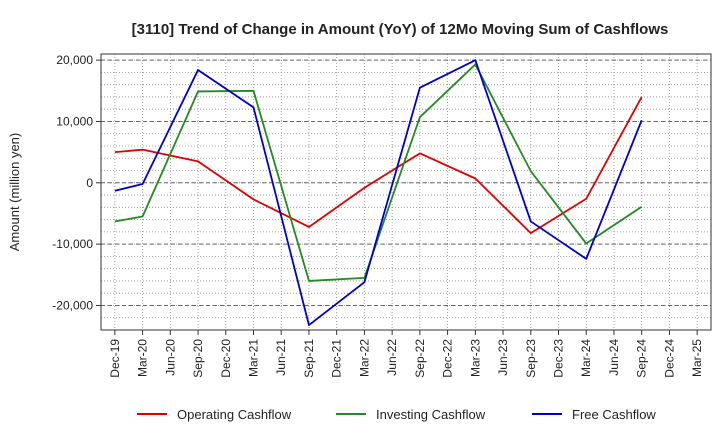  What do you see at coordinates (431, 414) in the screenshot?
I see `legend-label-investing-cashflow: Investing Cashflow` at bounding box center [431, 414].